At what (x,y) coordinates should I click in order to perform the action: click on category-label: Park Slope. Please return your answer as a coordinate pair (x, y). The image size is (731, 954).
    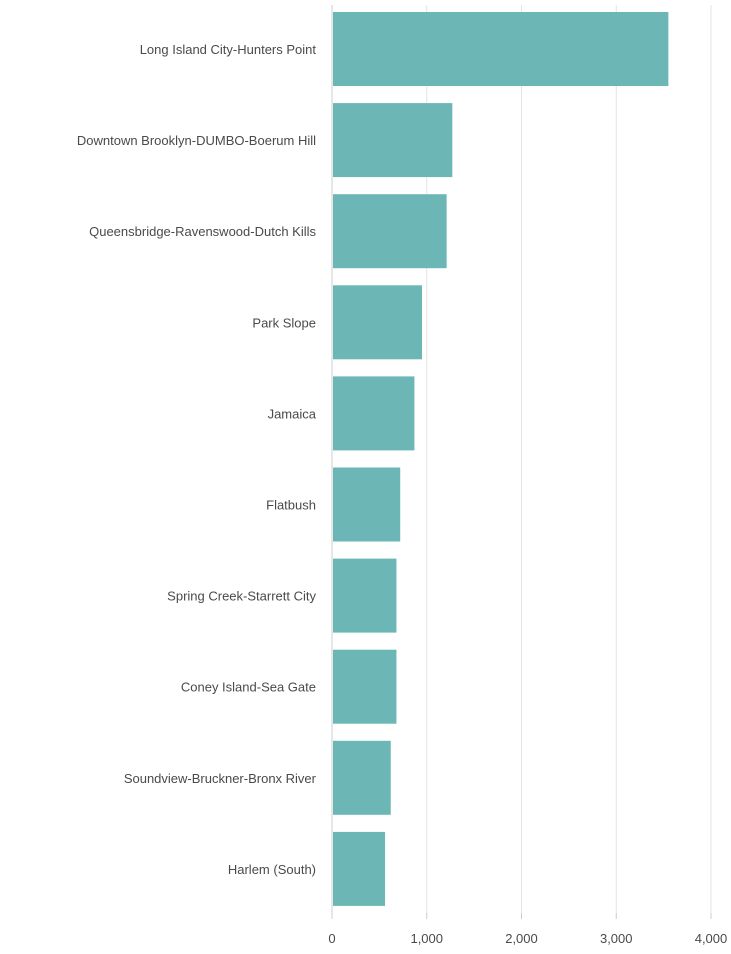
    Looking at the image, I should click on (284, 322).